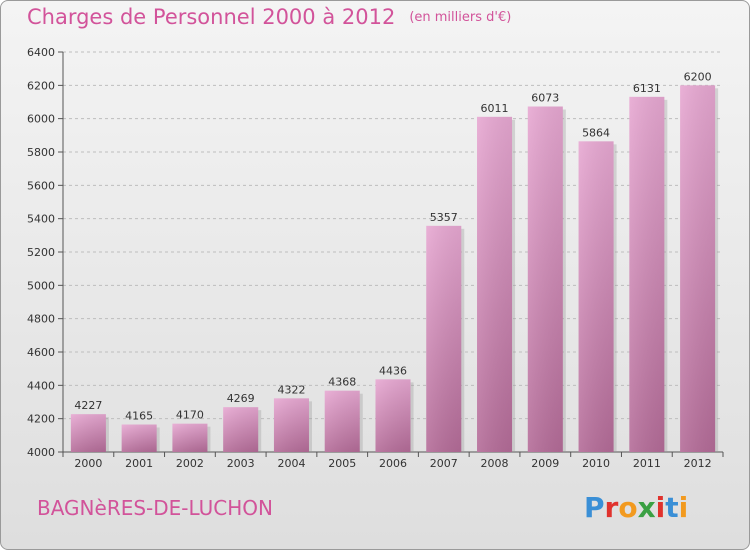 Image resolution: width=750 pixels, height=550 pixels. Describe the element at coordinates (646, 507) in the screenshot. I see `logo-letter: x` at that location.